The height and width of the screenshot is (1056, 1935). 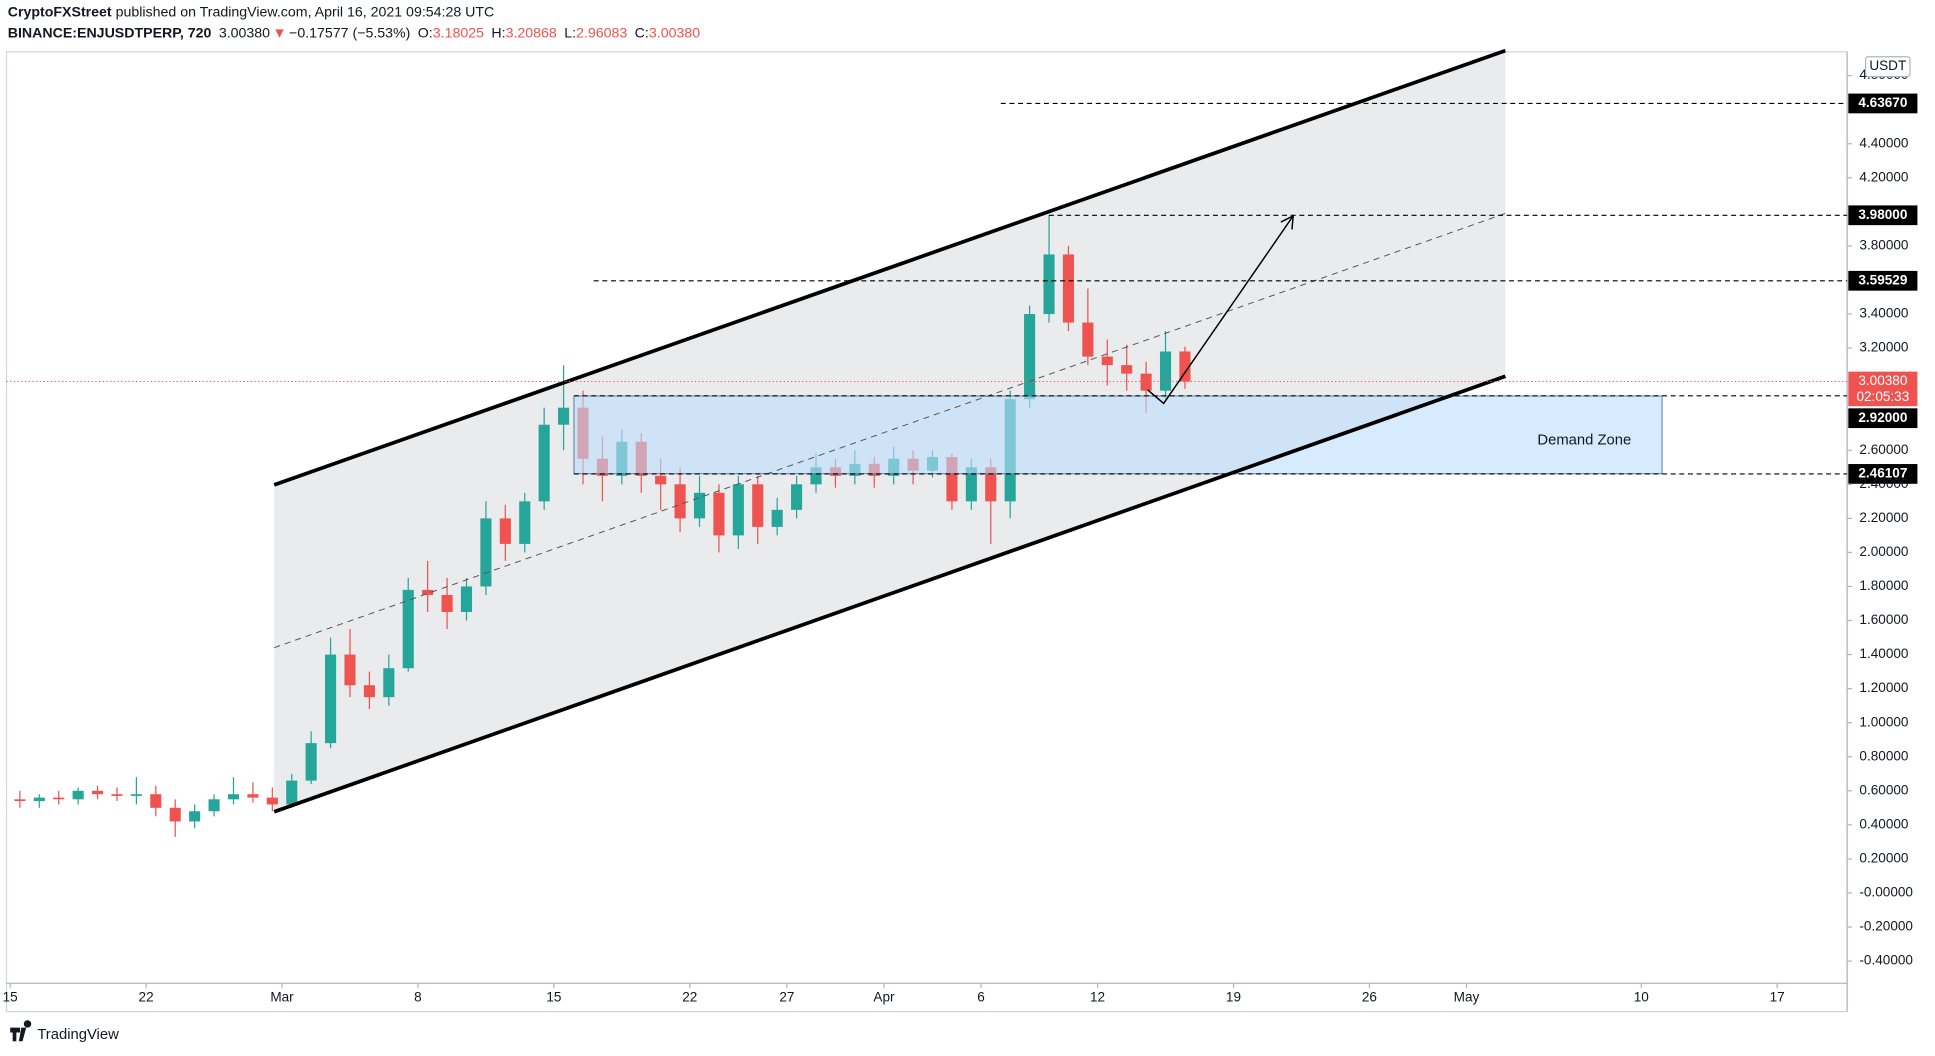 I want to click on y-tick-label: 0.40000, so click(x=1883, y=823).